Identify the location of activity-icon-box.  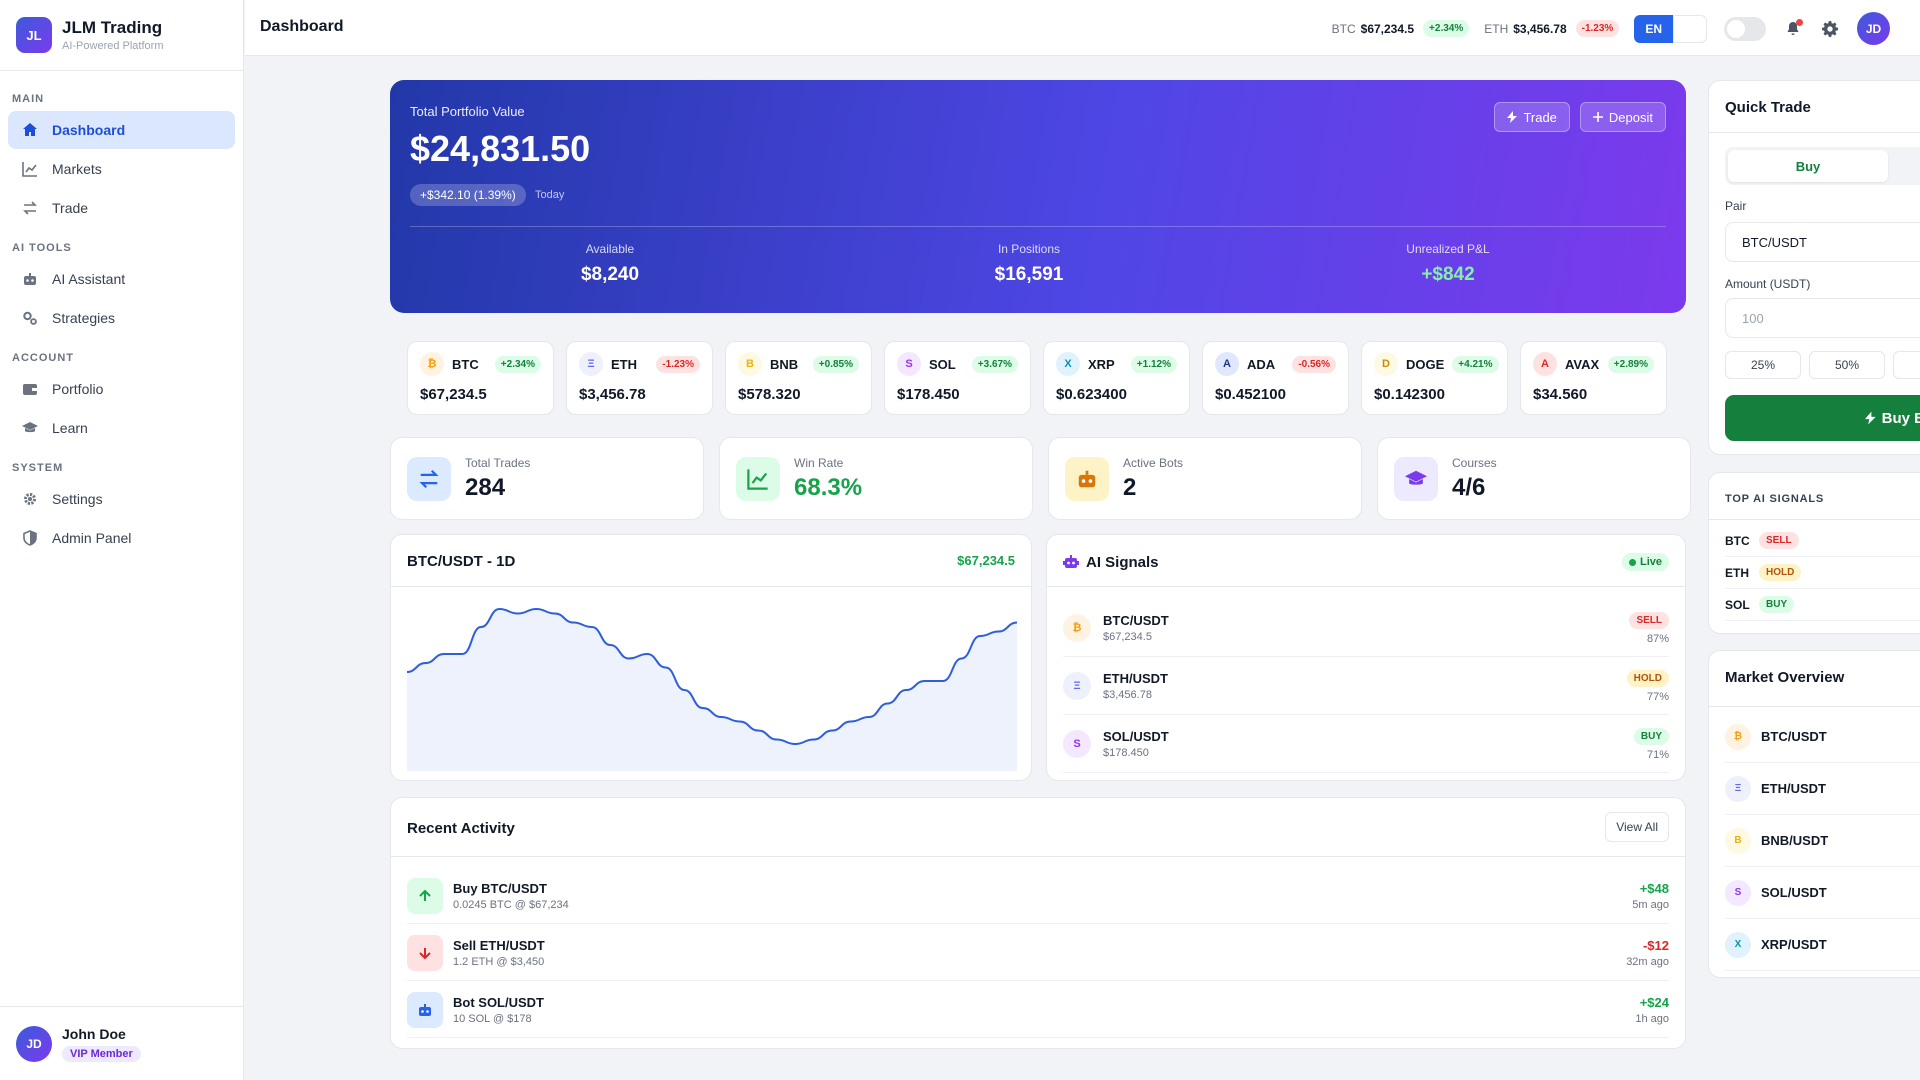
(425, 952).